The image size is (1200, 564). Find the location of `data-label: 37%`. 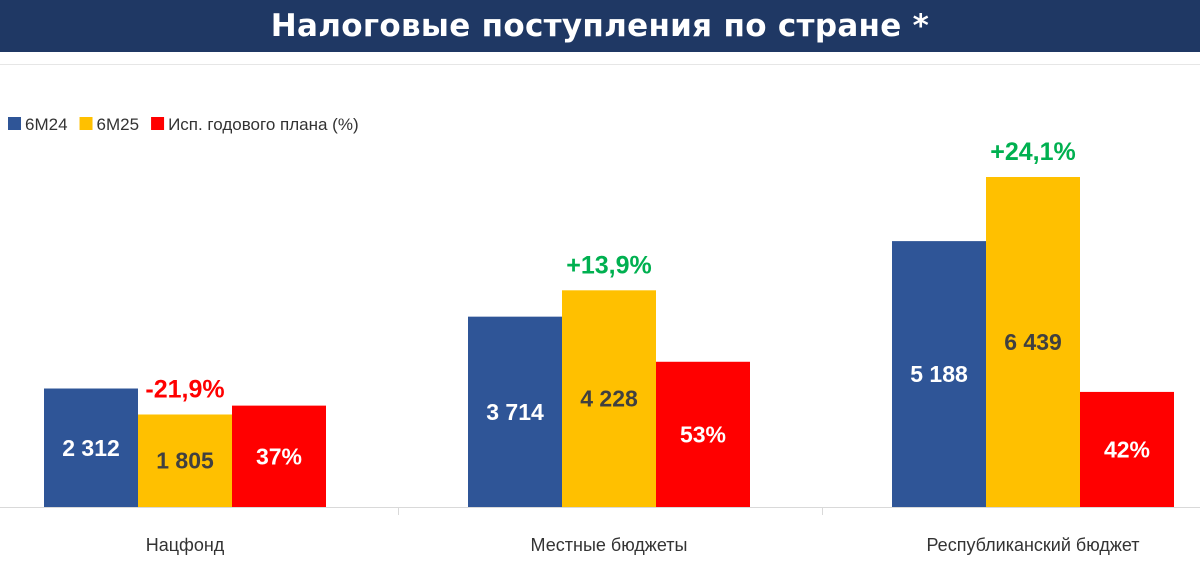

data-label: 37% is located at coordinates (279, 456).